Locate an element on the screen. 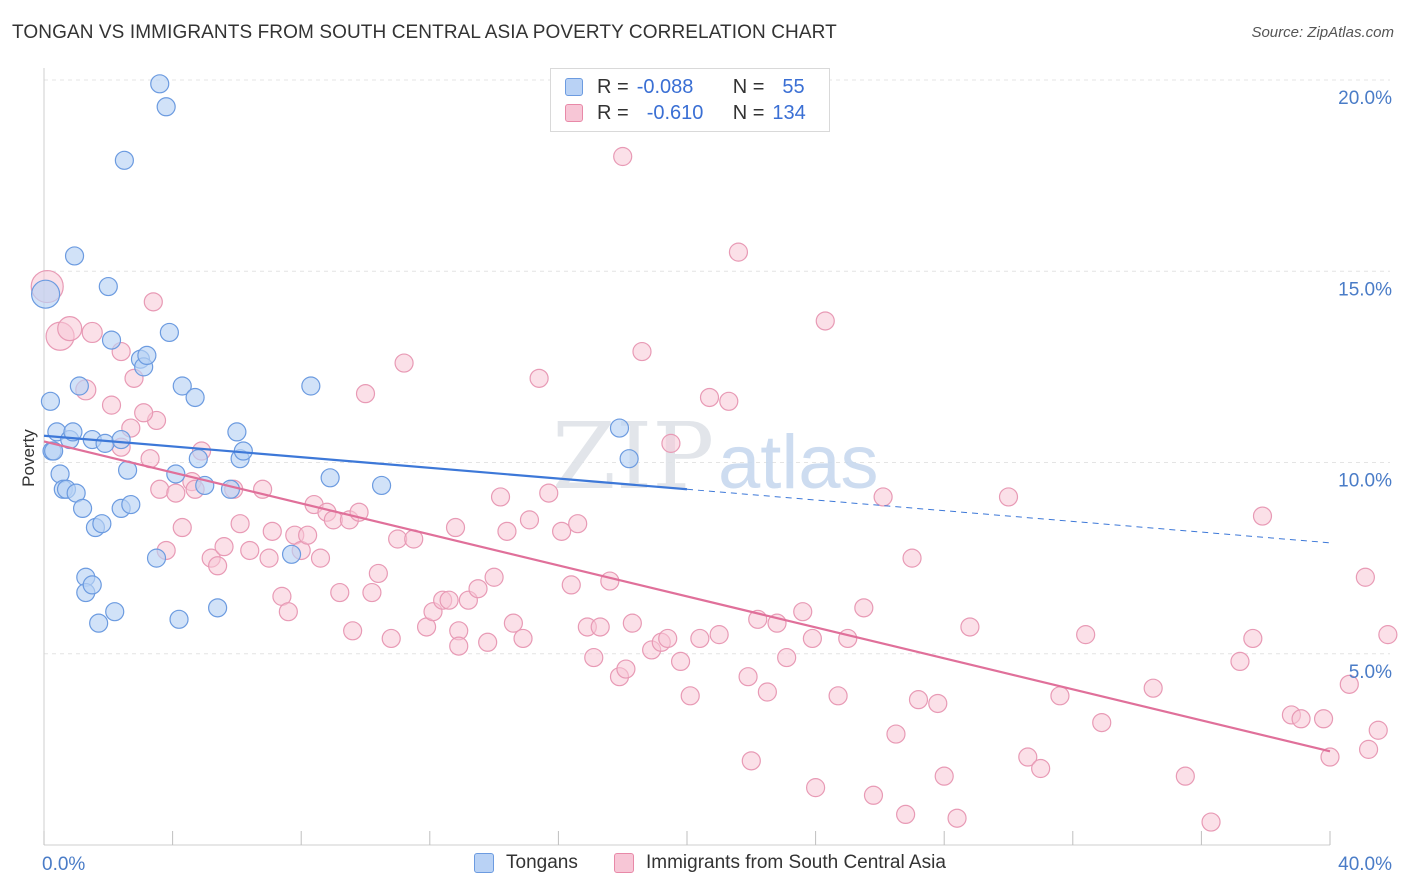  y-tick-label: 10.0% is located at coordinates (1365, 481).